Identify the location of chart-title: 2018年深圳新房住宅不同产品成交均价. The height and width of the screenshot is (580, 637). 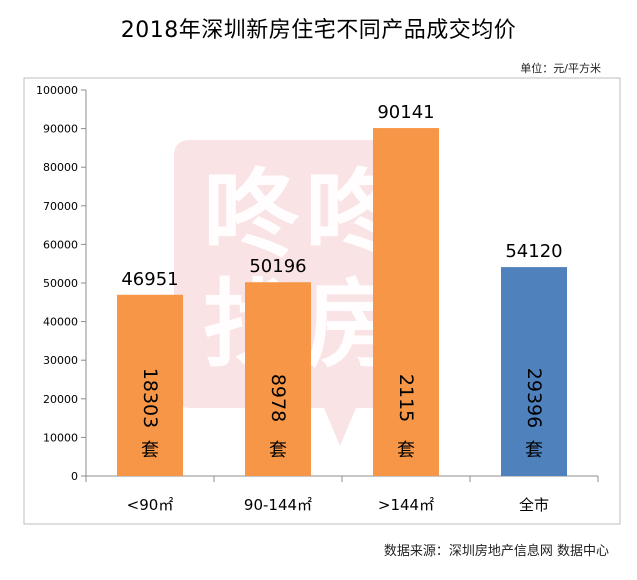
(318, 30).